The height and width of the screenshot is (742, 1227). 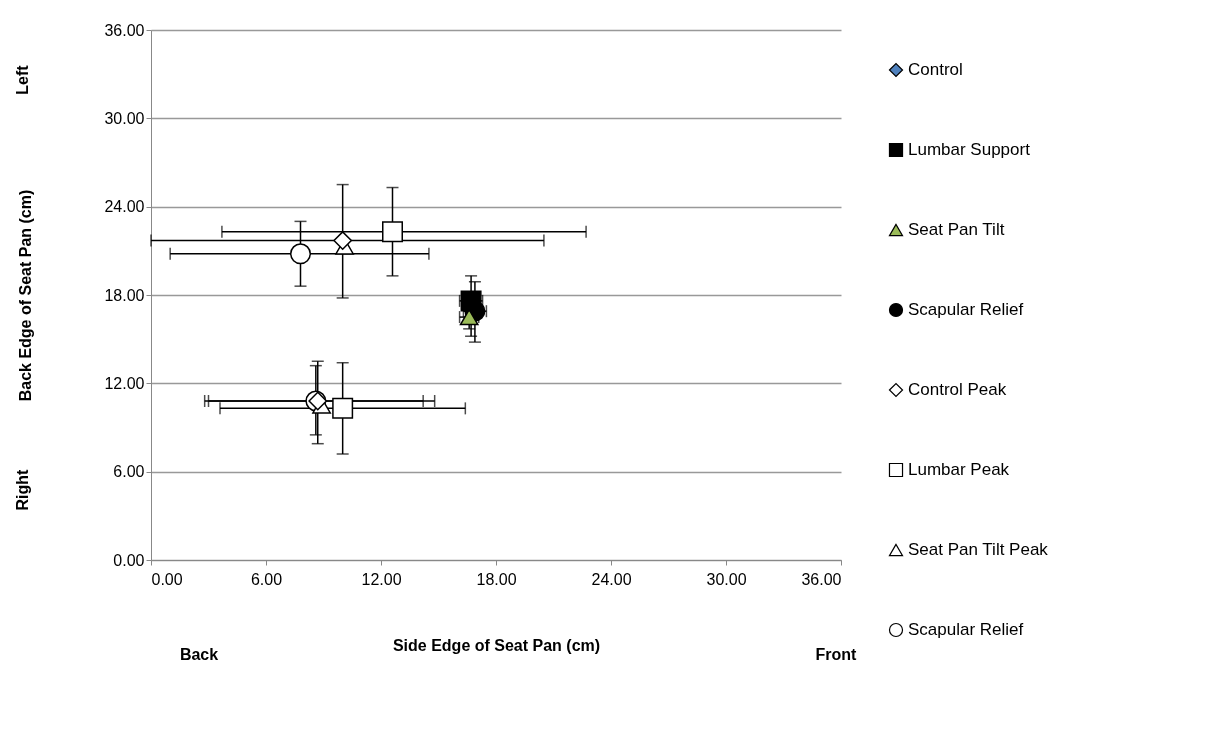 What do you see at coordinates (124, 295) in the screenshot?
I see `y-tick-label: 18.00` at bounding box center [124, 295].